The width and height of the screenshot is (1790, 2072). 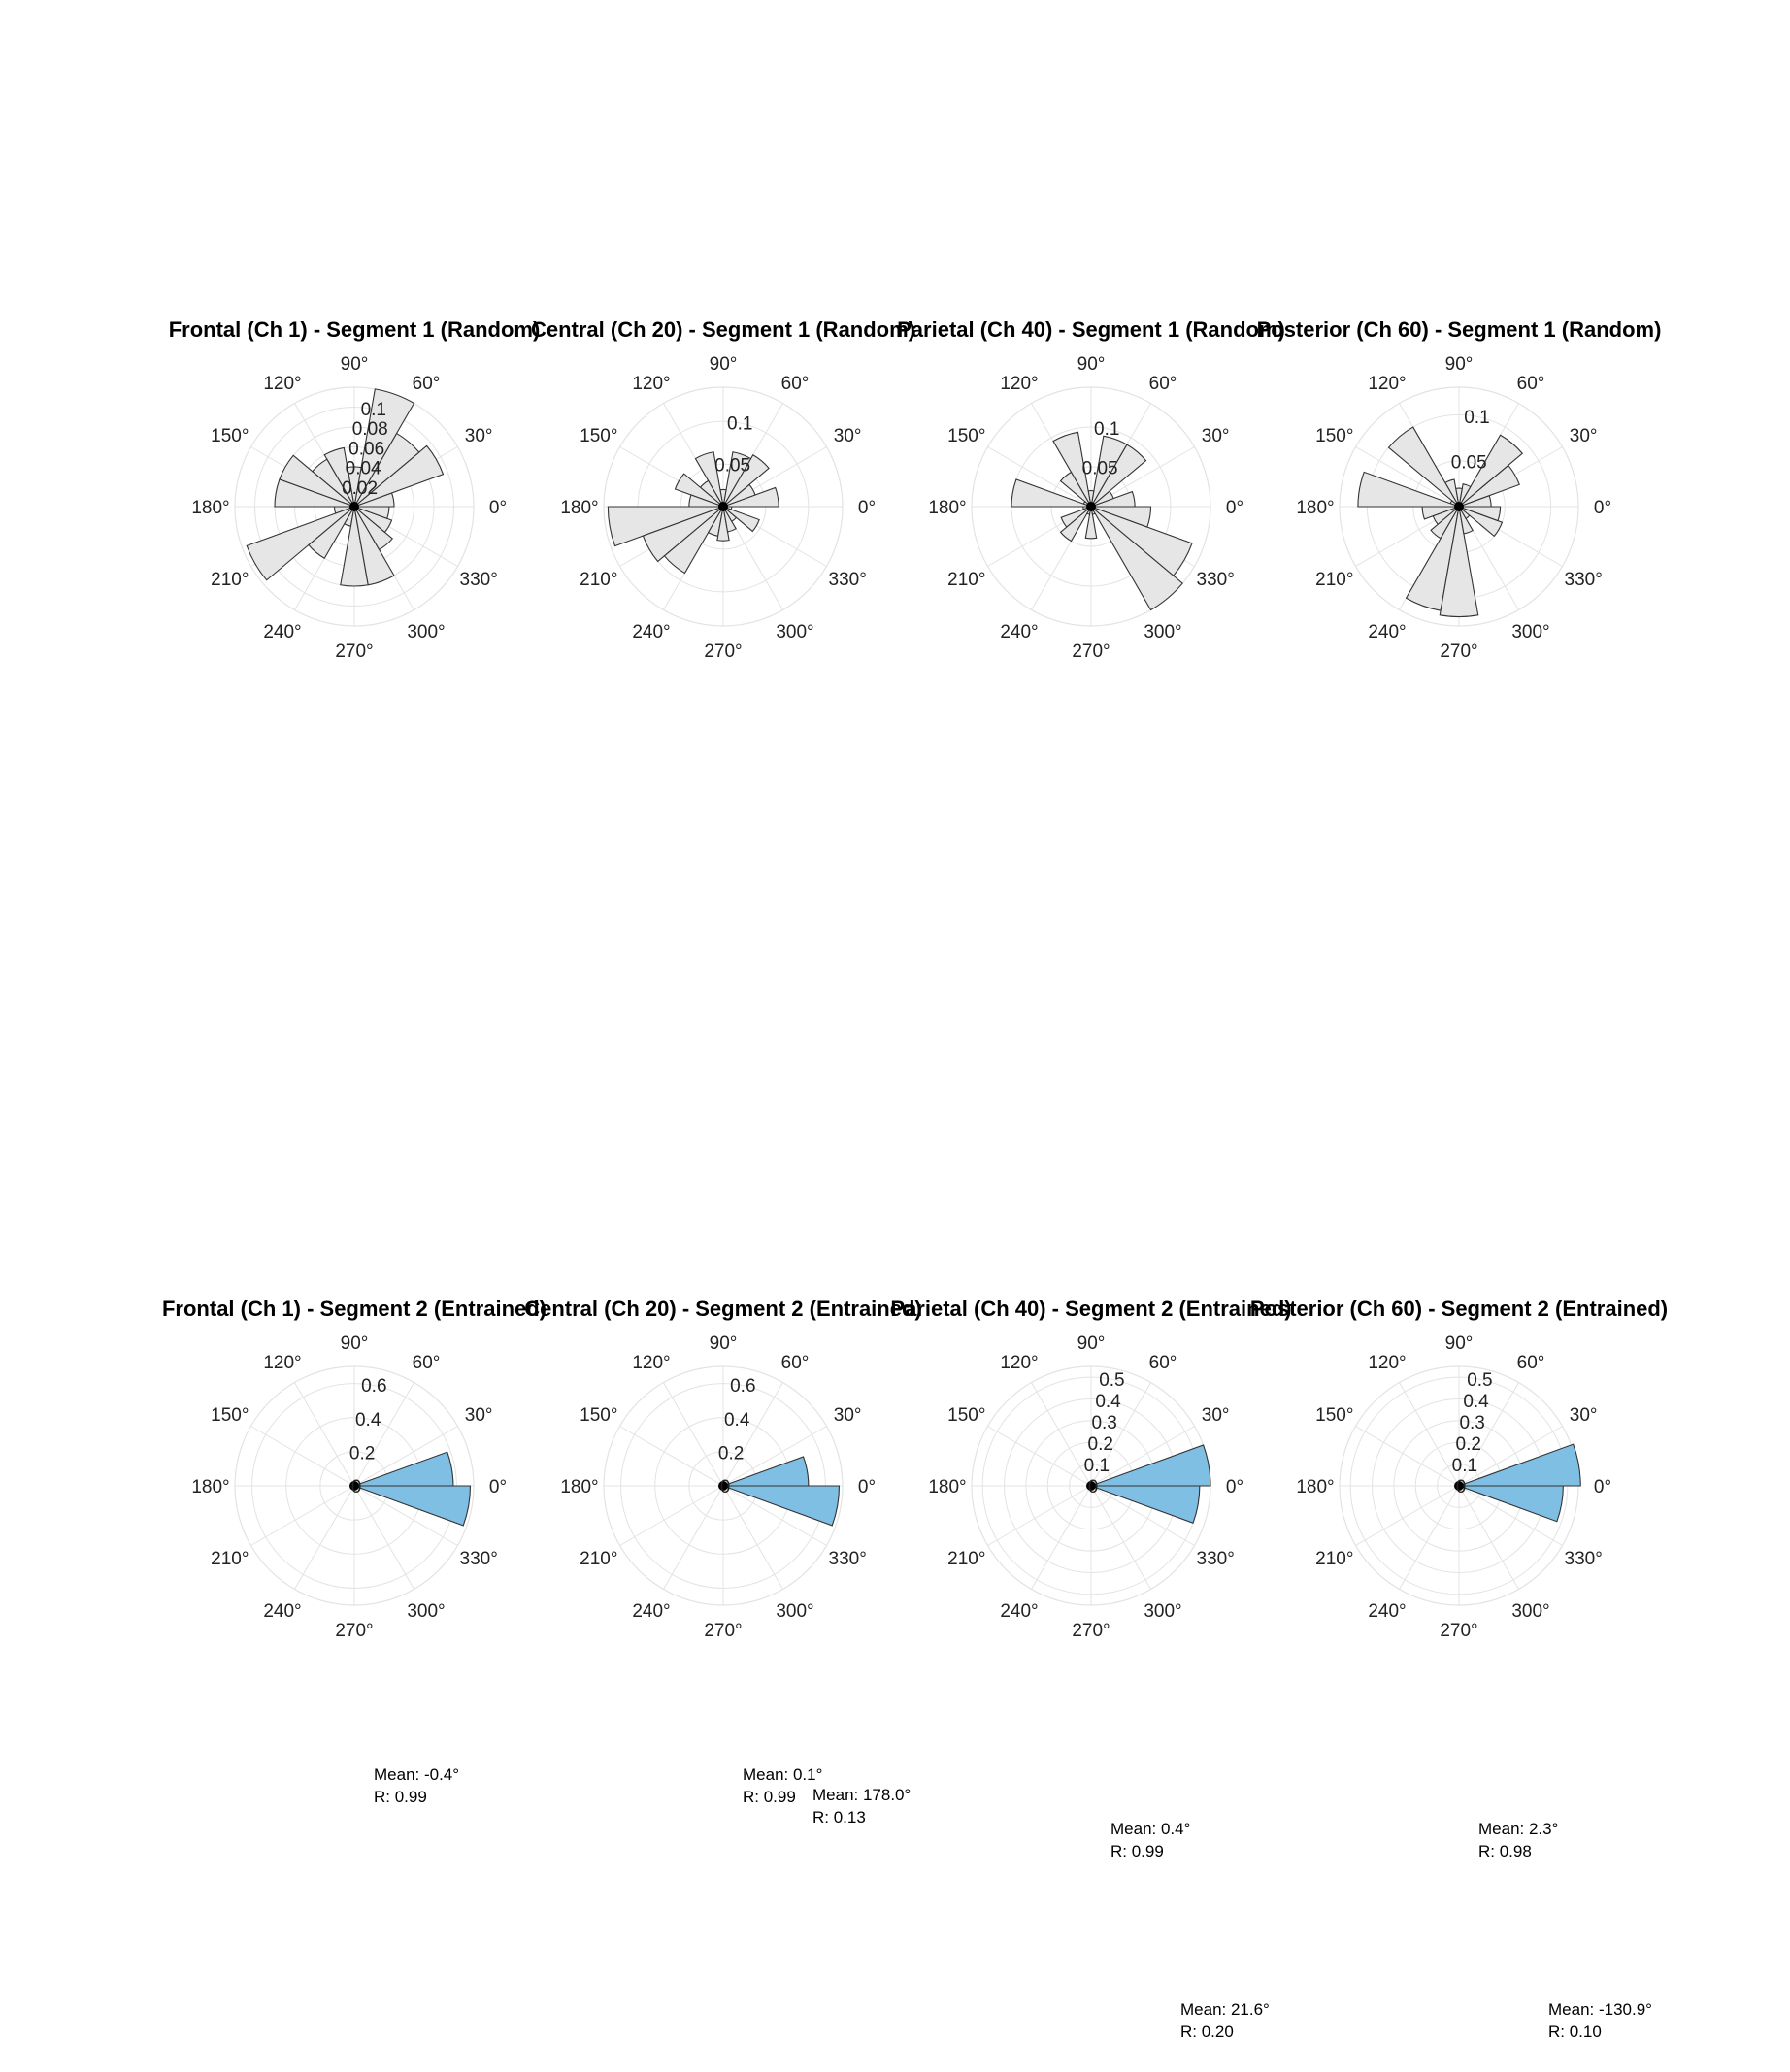 What do you see at coordinates (1479, 1381) in the screenshot?
I see `r-tick-label: 0.5` at bounding box center [1479, 1381].